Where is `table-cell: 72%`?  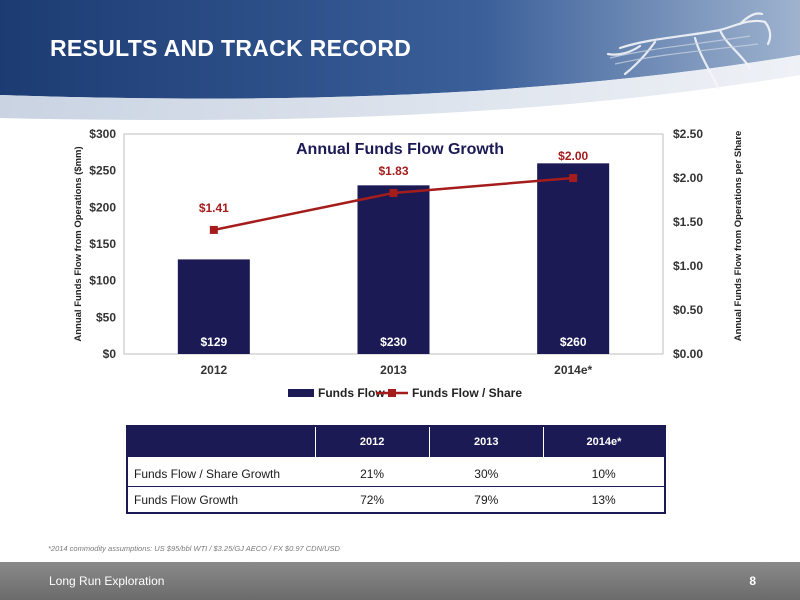
table-cell: 72% is located at coordinates (372, 499).